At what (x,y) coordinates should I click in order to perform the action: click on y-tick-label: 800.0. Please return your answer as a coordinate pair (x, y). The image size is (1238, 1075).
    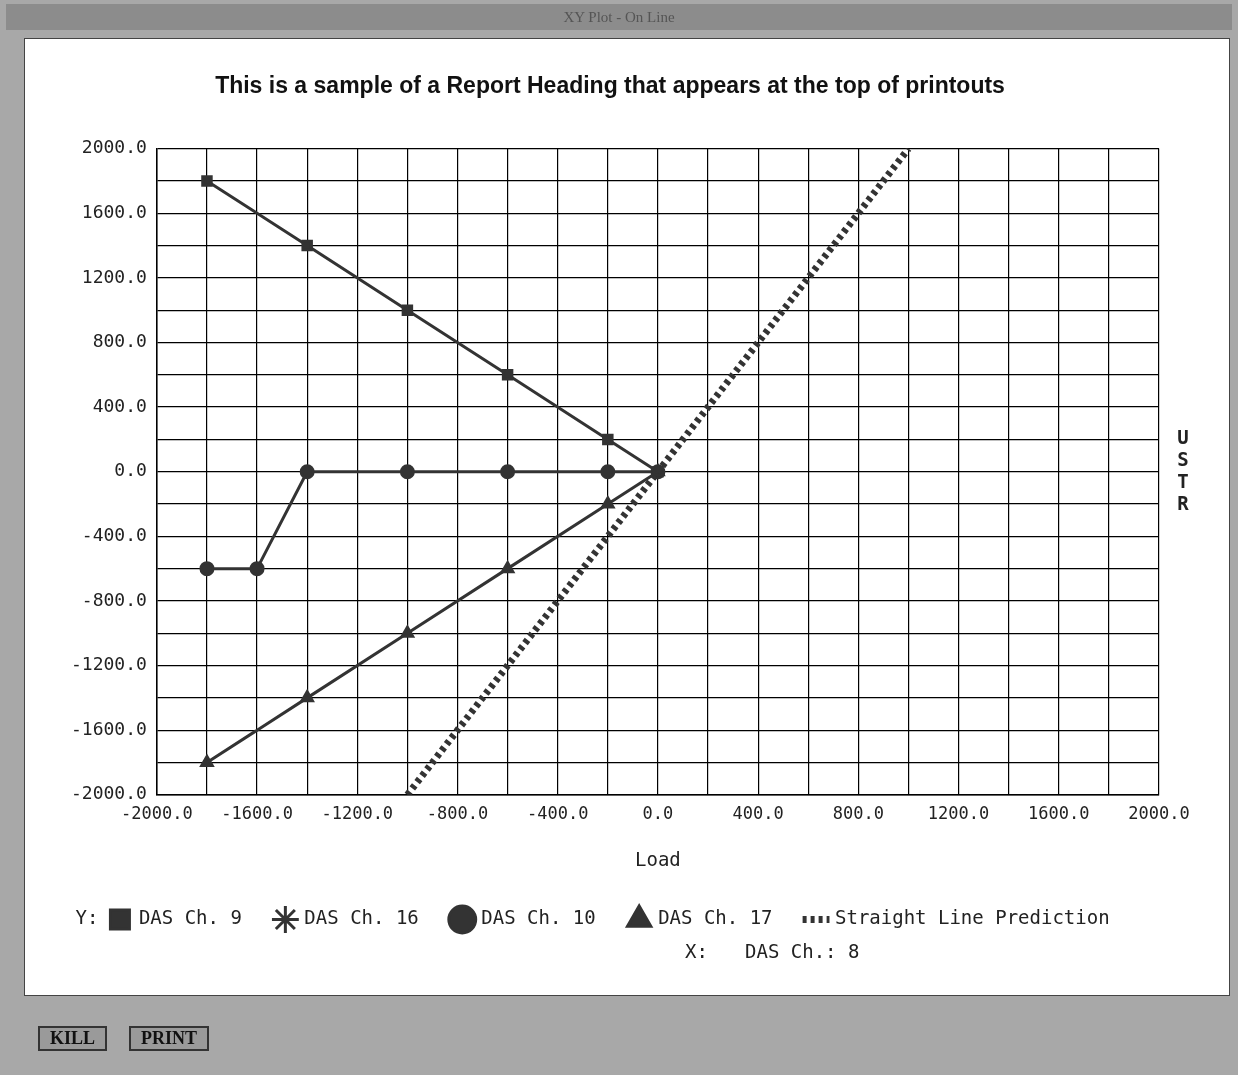
    Looking at the image, I should click on (119, 341).